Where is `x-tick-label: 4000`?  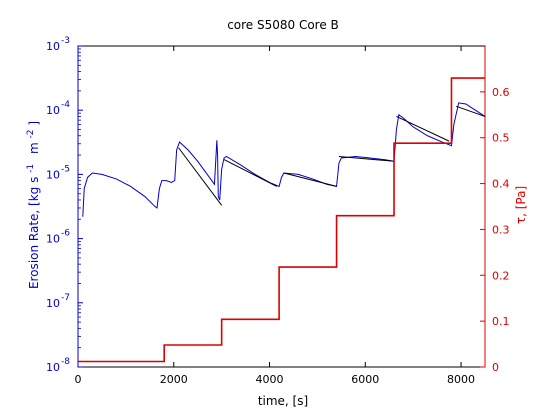
x-tick-label: 4000 is located at coordinates (270, 379).